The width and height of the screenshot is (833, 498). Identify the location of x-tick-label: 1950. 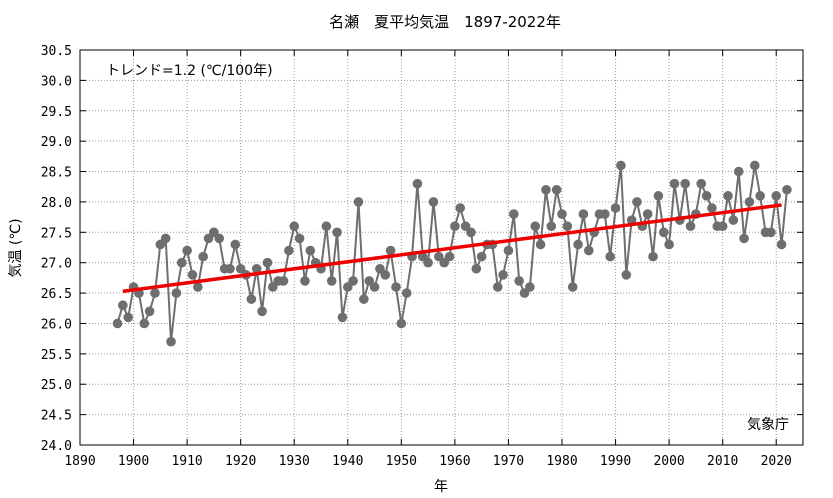
(401, 461).